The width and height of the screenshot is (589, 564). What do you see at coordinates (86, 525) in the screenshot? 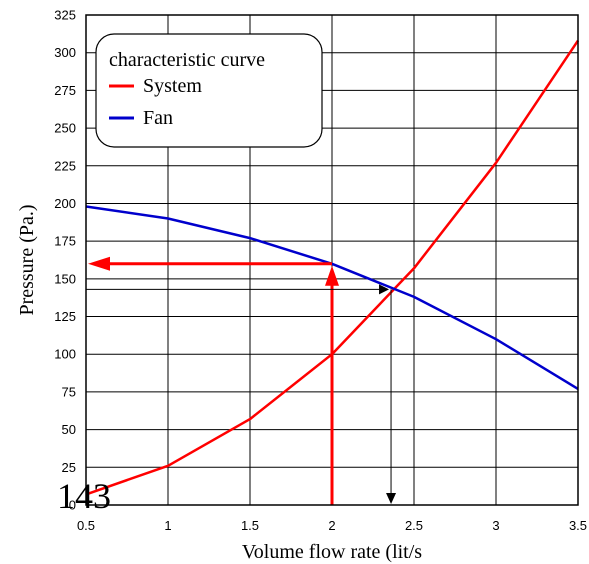
I see `x-tick-label: 0.5` at bounding box center [86, 525].